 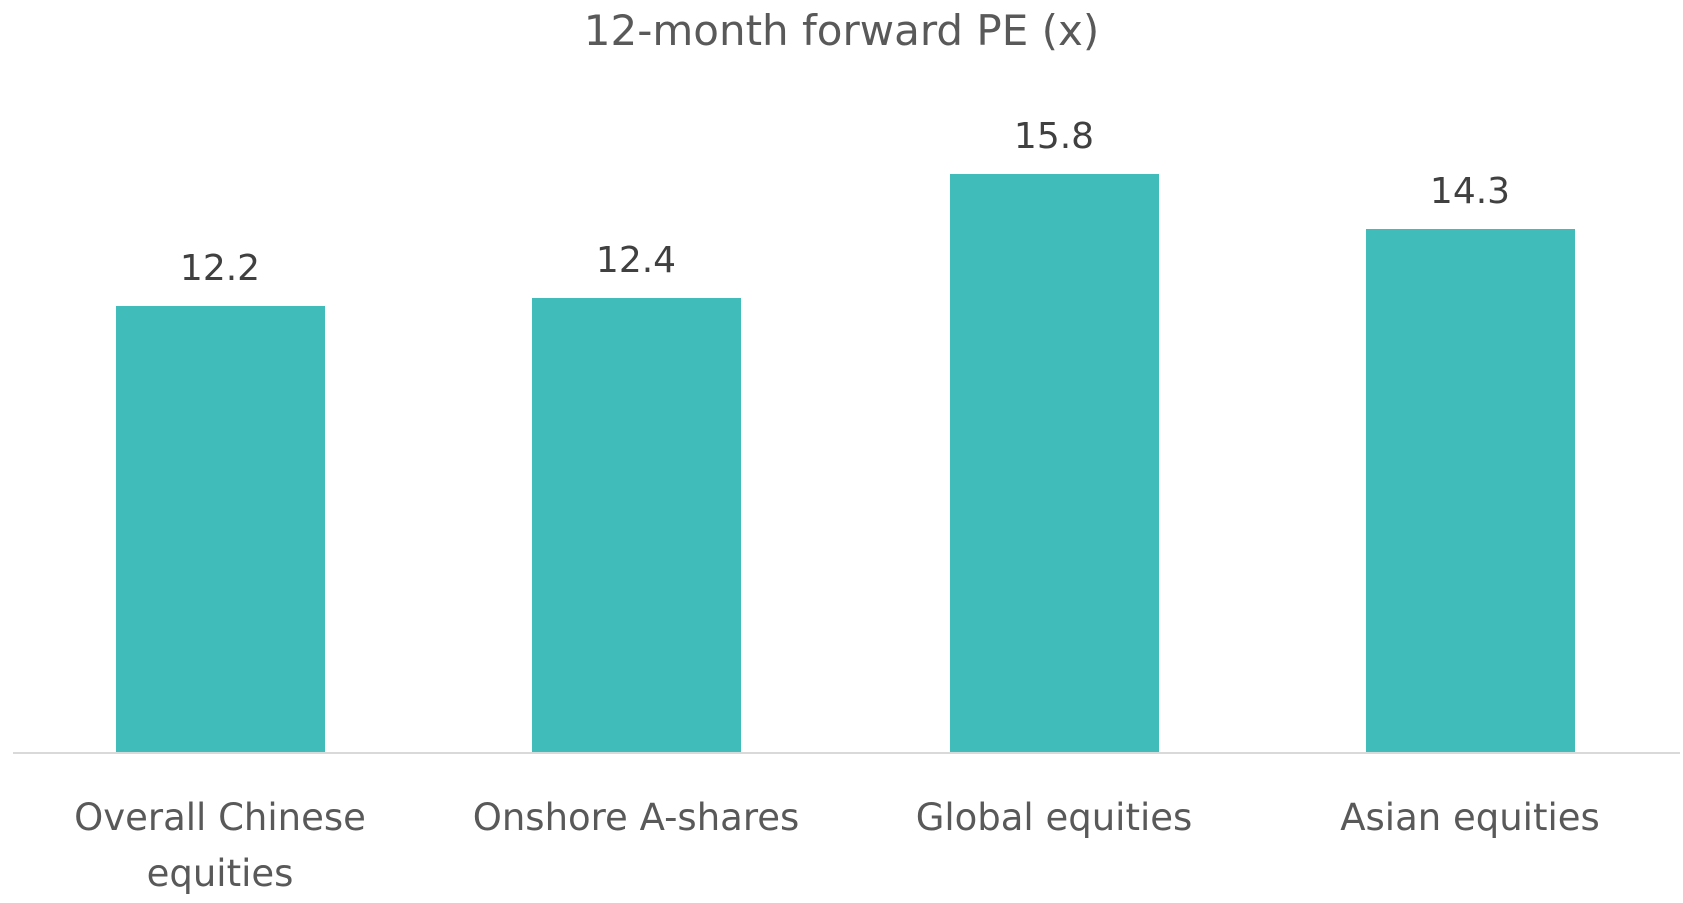 What do you see at coordinates (1054, 817) in the screenshot?
I see `x-tick-label: Global equities` at bounding box center [1054, 817].